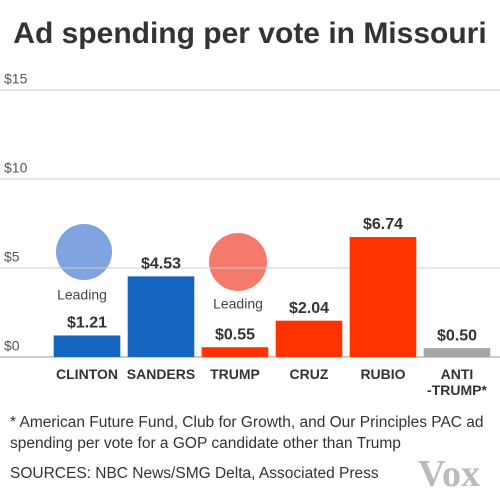 Image resolution: width=500 pixels, height=500 pixels. Describe the element at coordinates (309, 308) in the screenshot. I see `value-label: $2.04` at that location.